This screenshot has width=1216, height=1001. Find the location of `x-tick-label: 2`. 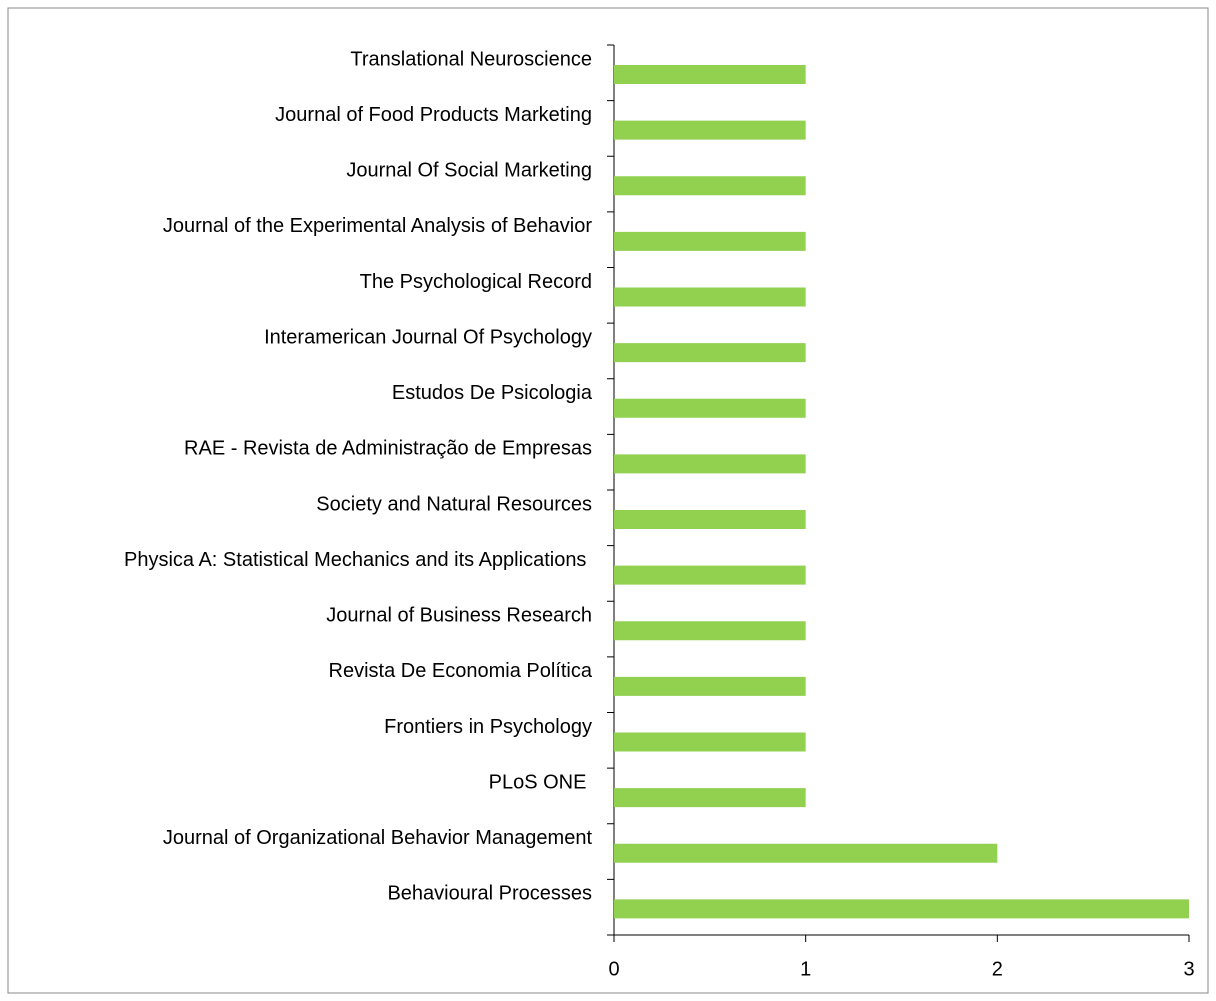

x-tick-label: 2 is located at coordinates (997, 969).